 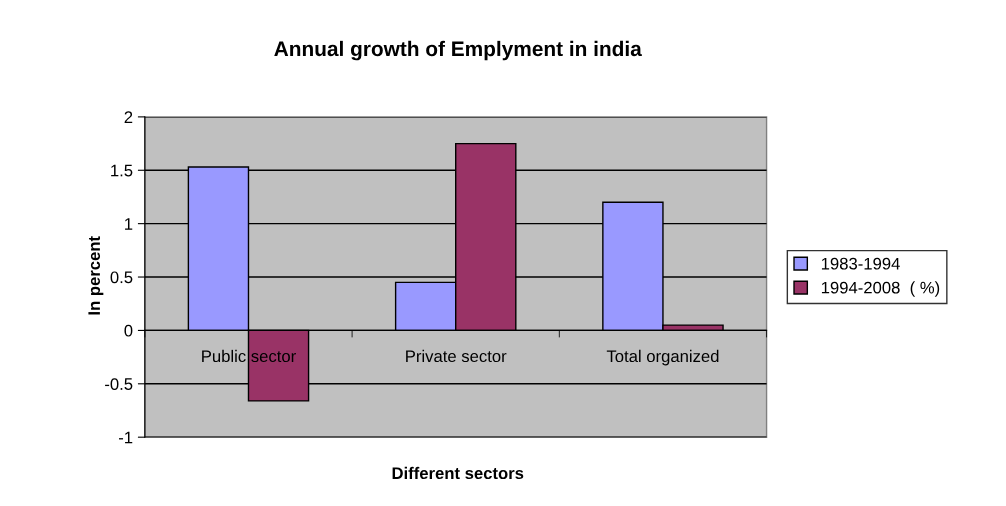 What do you see at coordinates (128, 330) in the screenshot?
I see `y-tick-label: 0` at bounding box center [128, 330].